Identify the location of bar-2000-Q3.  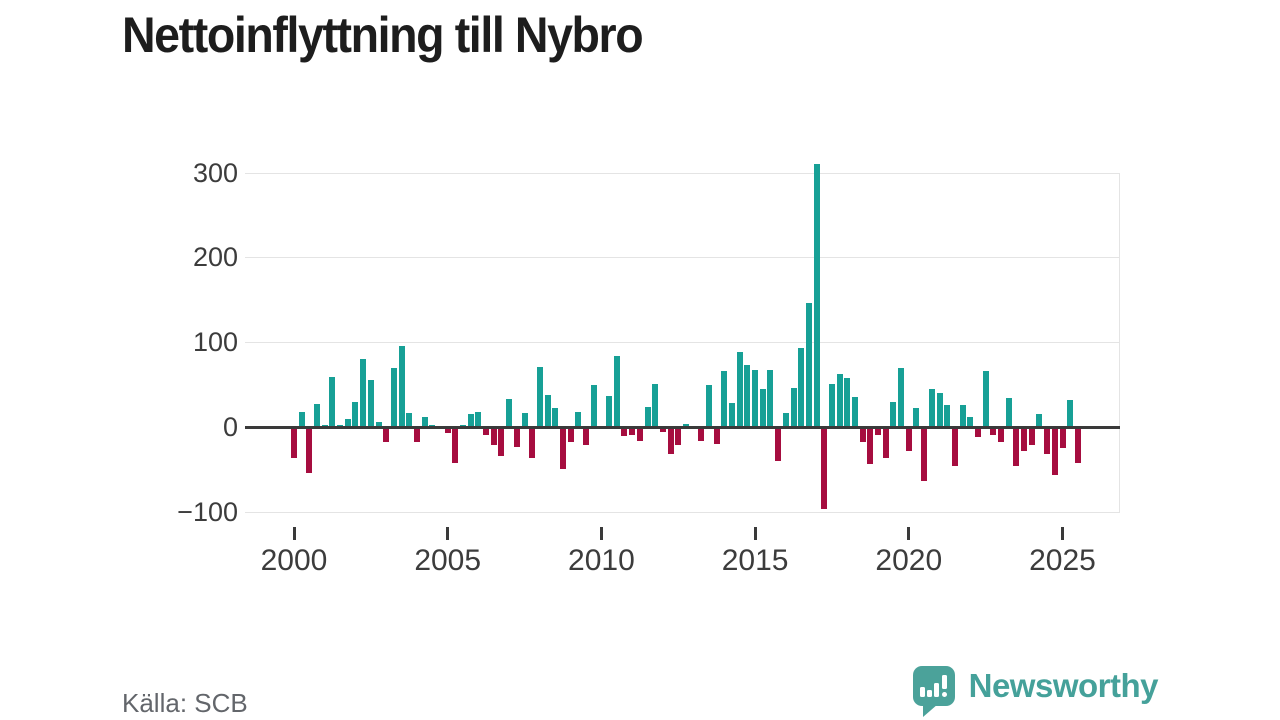
(309, 450).